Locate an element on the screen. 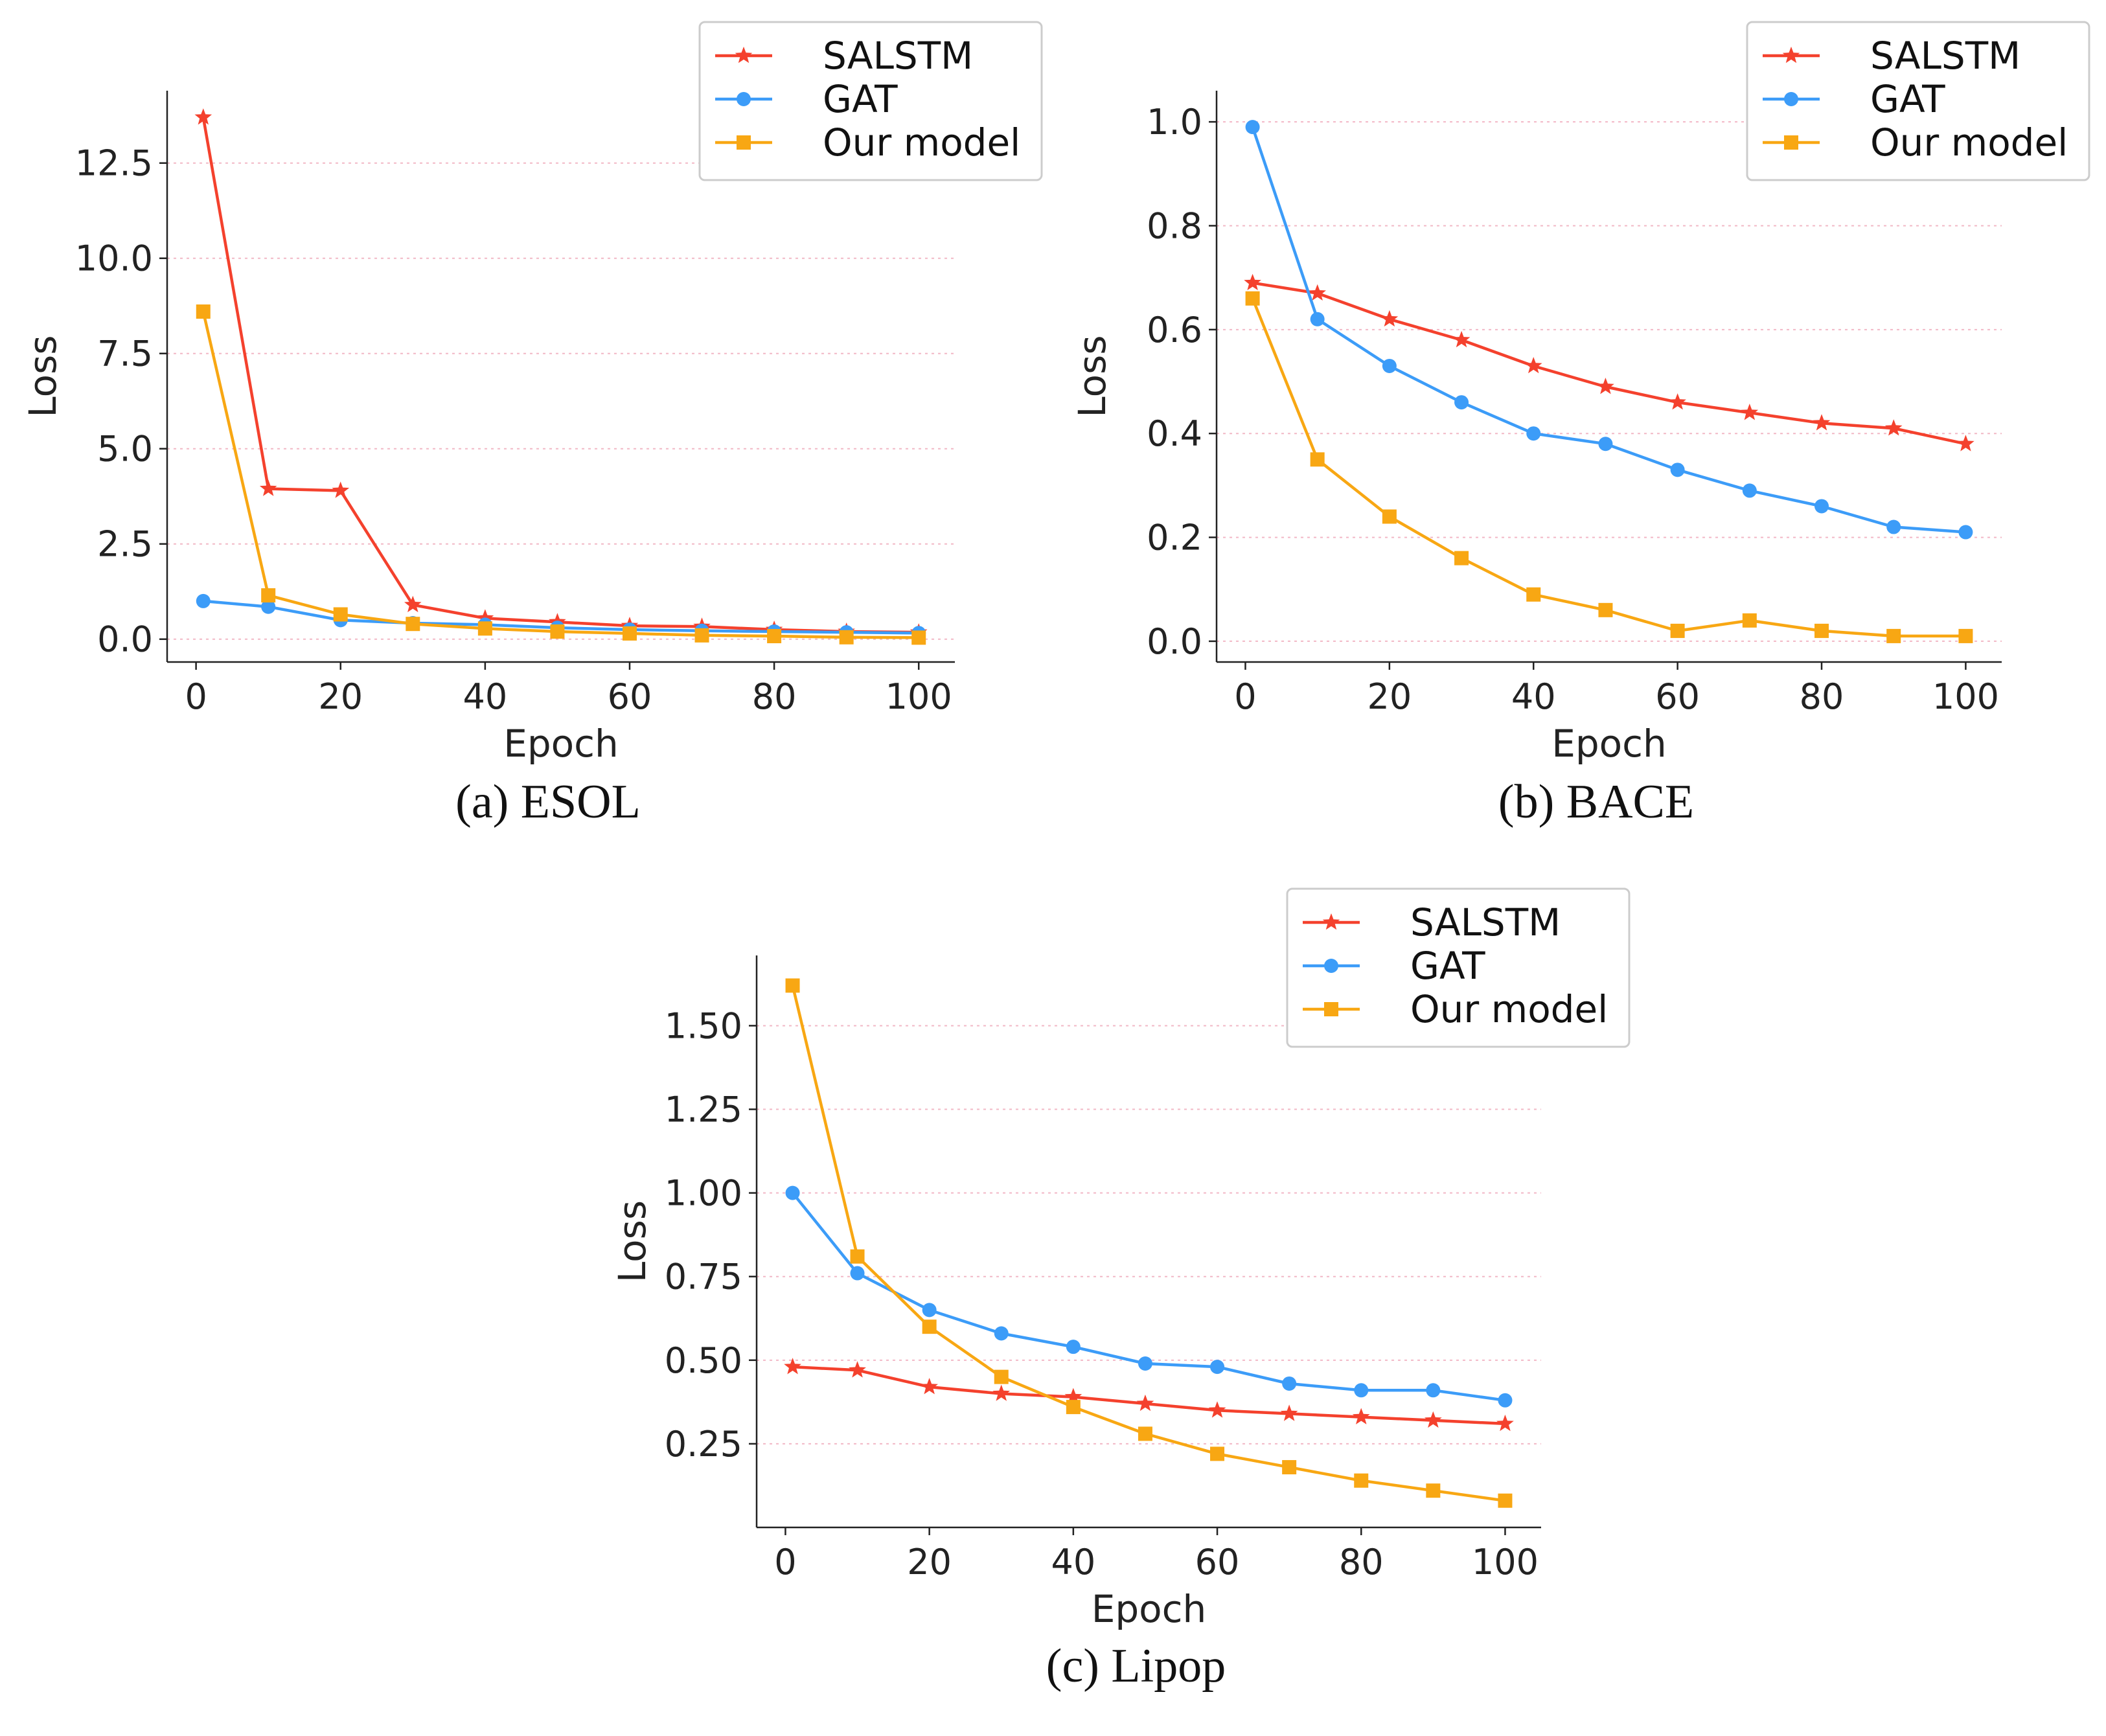 The width and height of the screenshot is (2106, 1736). y-tick-label: 1.50 is located at coordinates (703, 1025).